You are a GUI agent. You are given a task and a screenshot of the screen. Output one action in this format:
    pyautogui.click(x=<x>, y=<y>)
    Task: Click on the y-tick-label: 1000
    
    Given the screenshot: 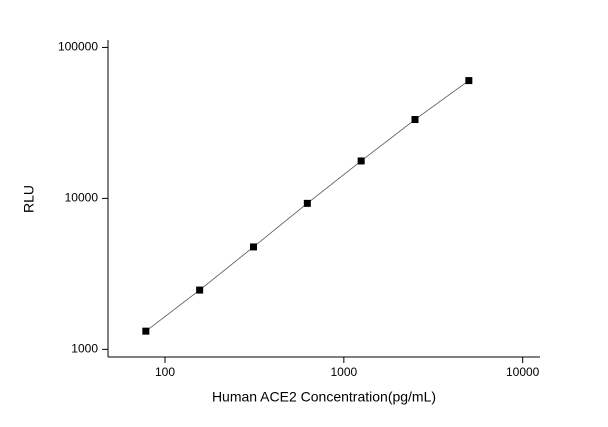 What is the action you would take?
    pyautogui.click(x=84, y=349)
    